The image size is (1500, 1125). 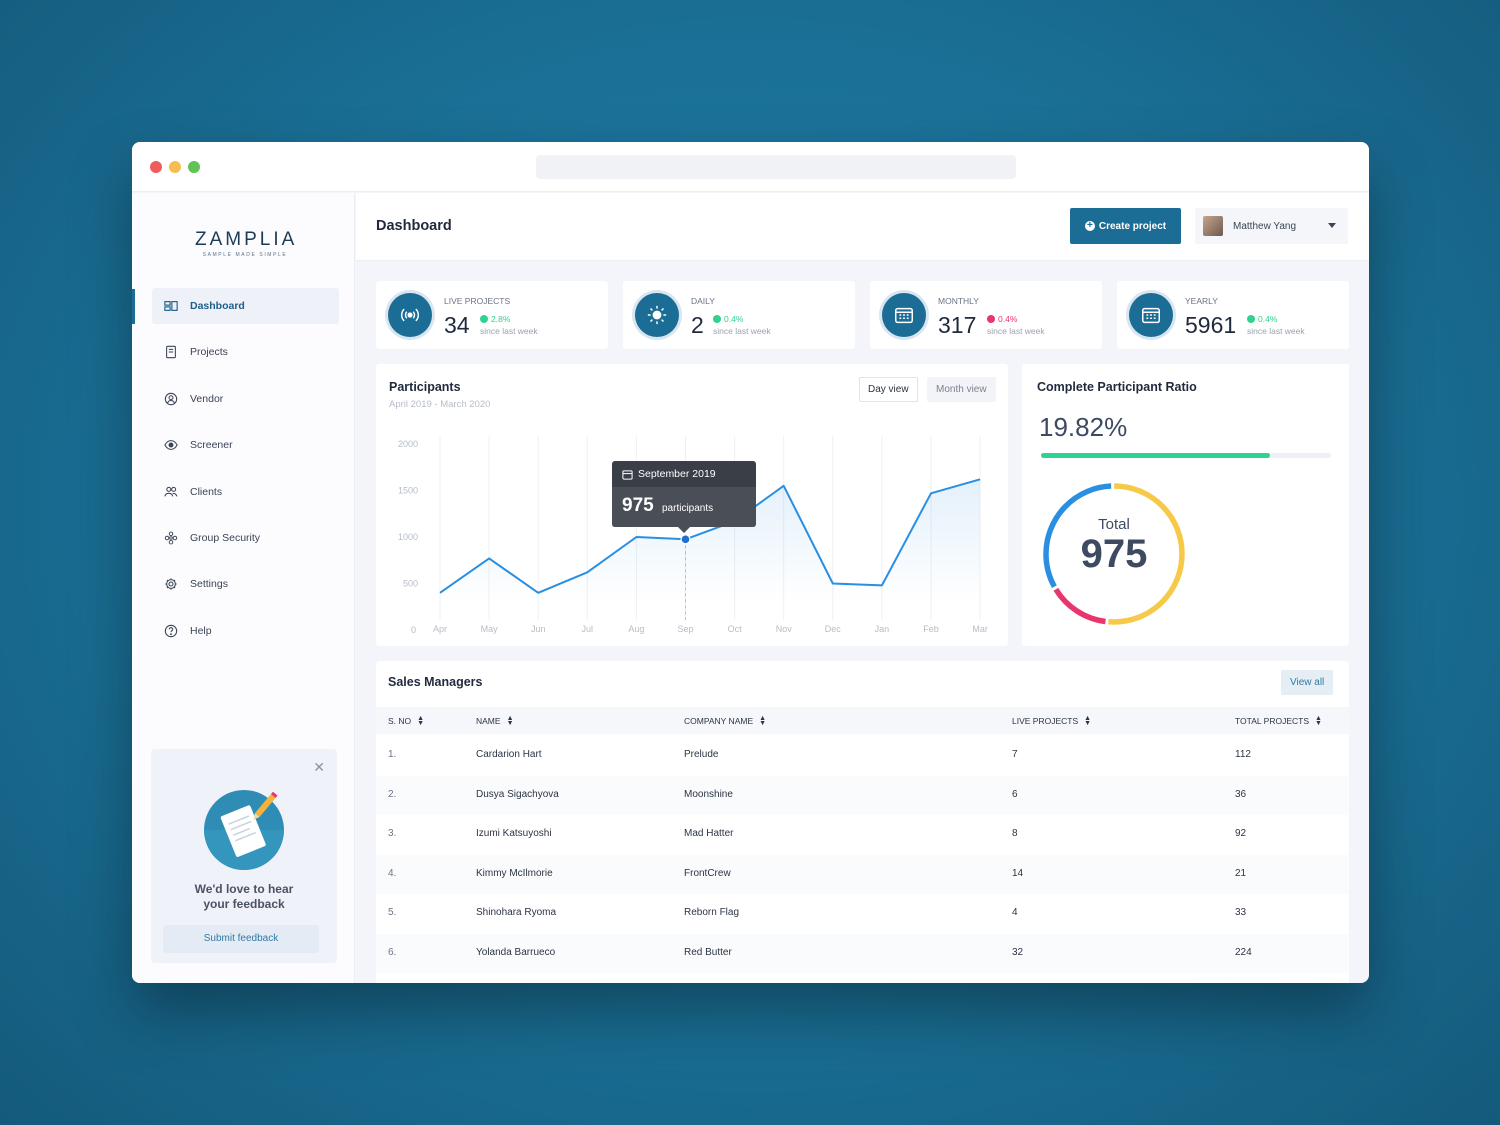 What do you see at coordinates (1015, 912) in the screenshot?
I see `cell-live-projects: 4` at bounding box center [1015, 912].